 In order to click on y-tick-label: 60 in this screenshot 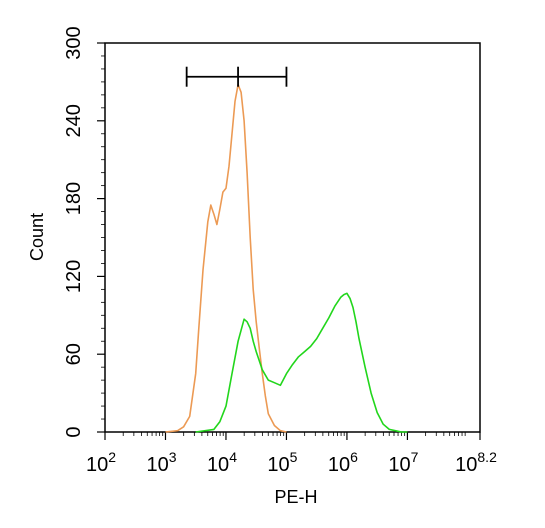, I will do `click(74, 354)`.